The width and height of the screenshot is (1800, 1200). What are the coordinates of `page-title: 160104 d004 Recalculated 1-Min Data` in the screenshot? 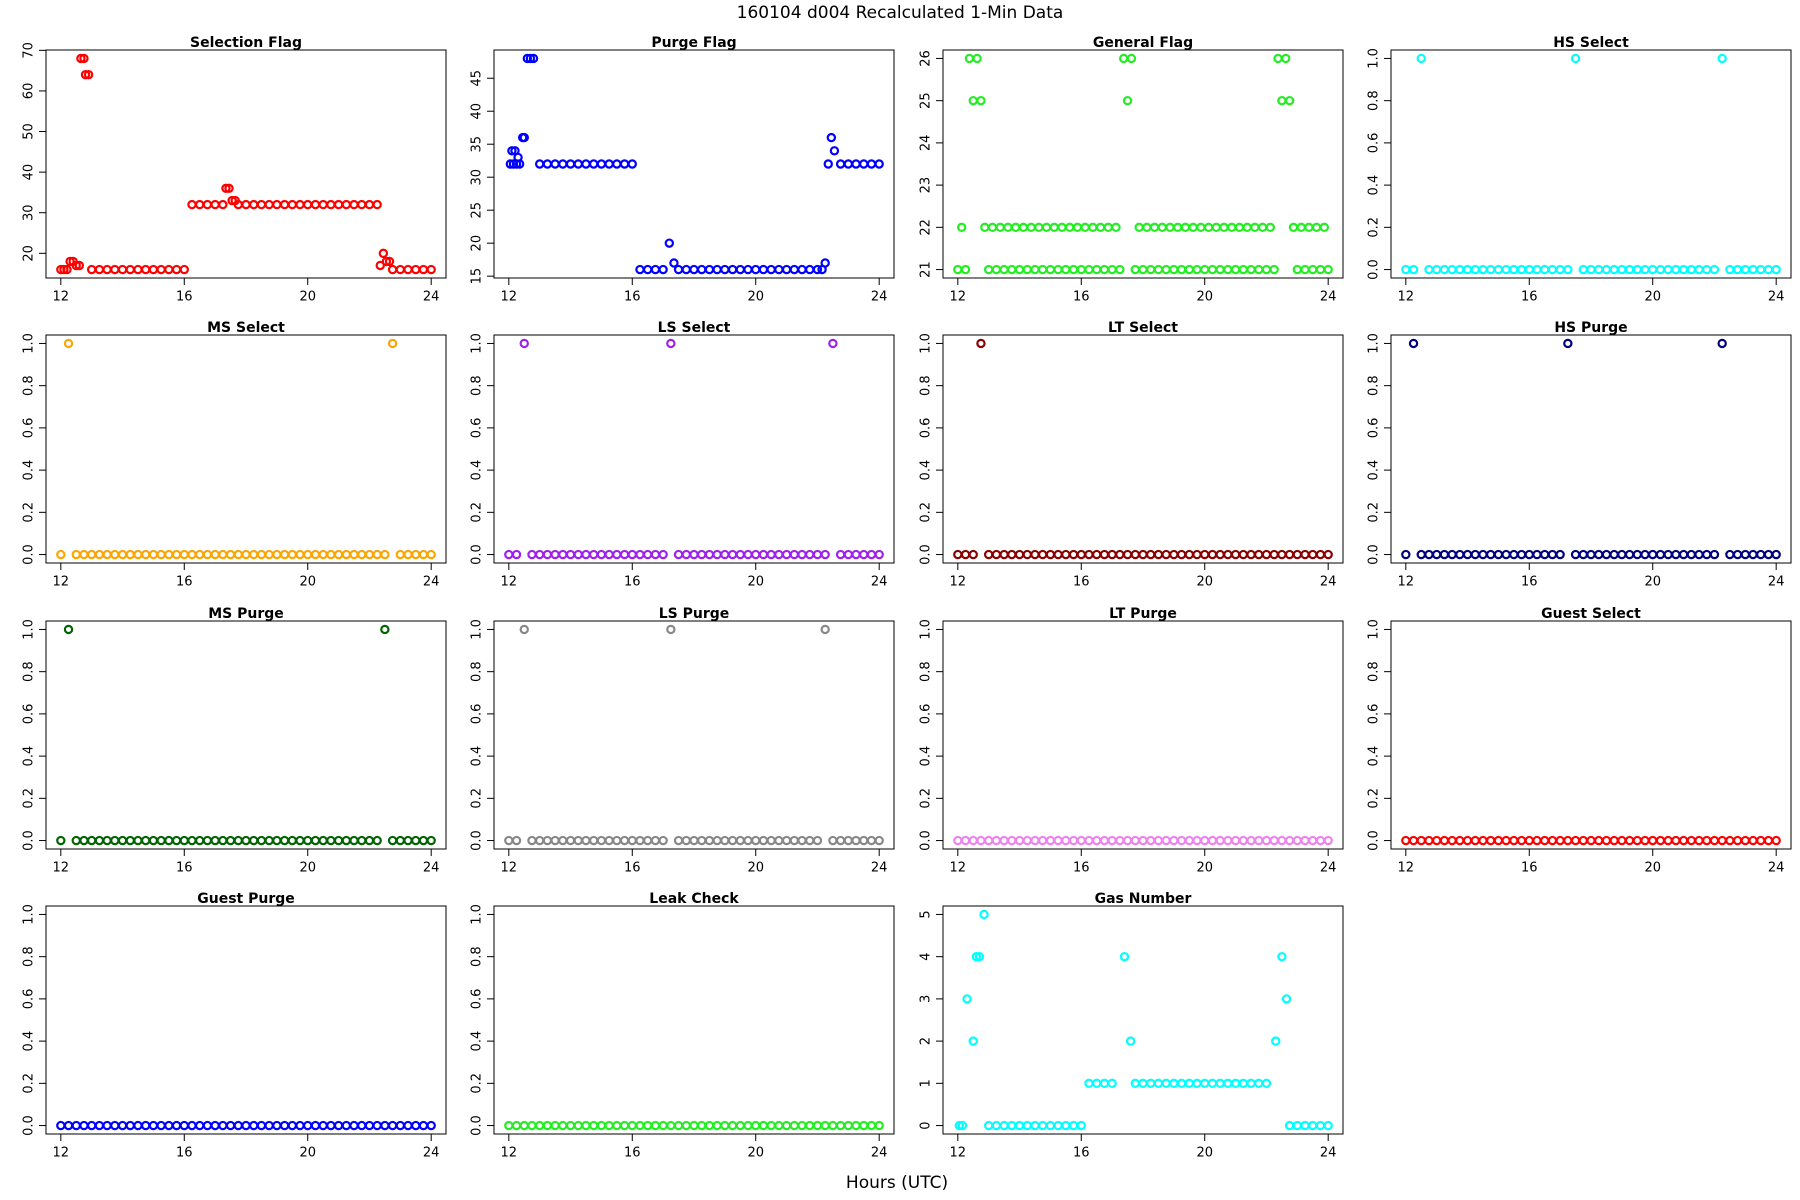 It's located at (900, 13).